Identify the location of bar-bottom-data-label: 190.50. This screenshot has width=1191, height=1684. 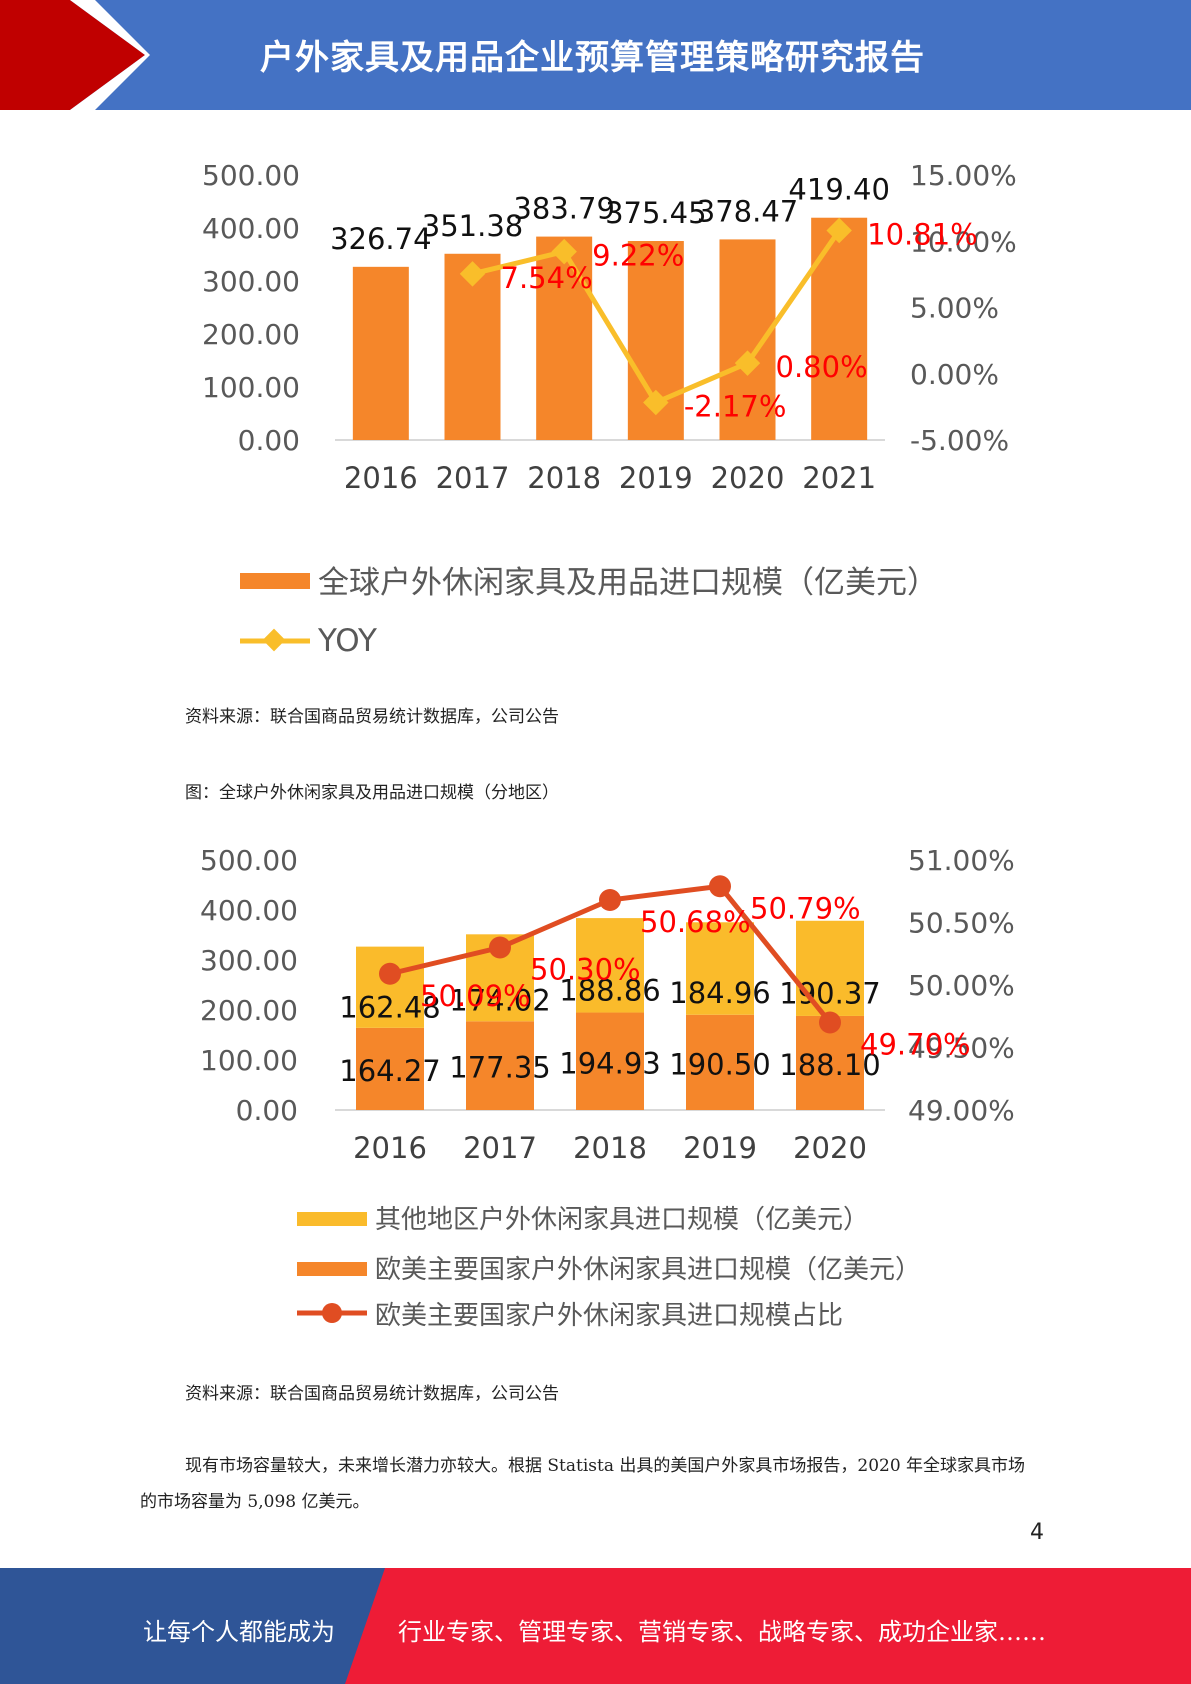
(719, 1064).